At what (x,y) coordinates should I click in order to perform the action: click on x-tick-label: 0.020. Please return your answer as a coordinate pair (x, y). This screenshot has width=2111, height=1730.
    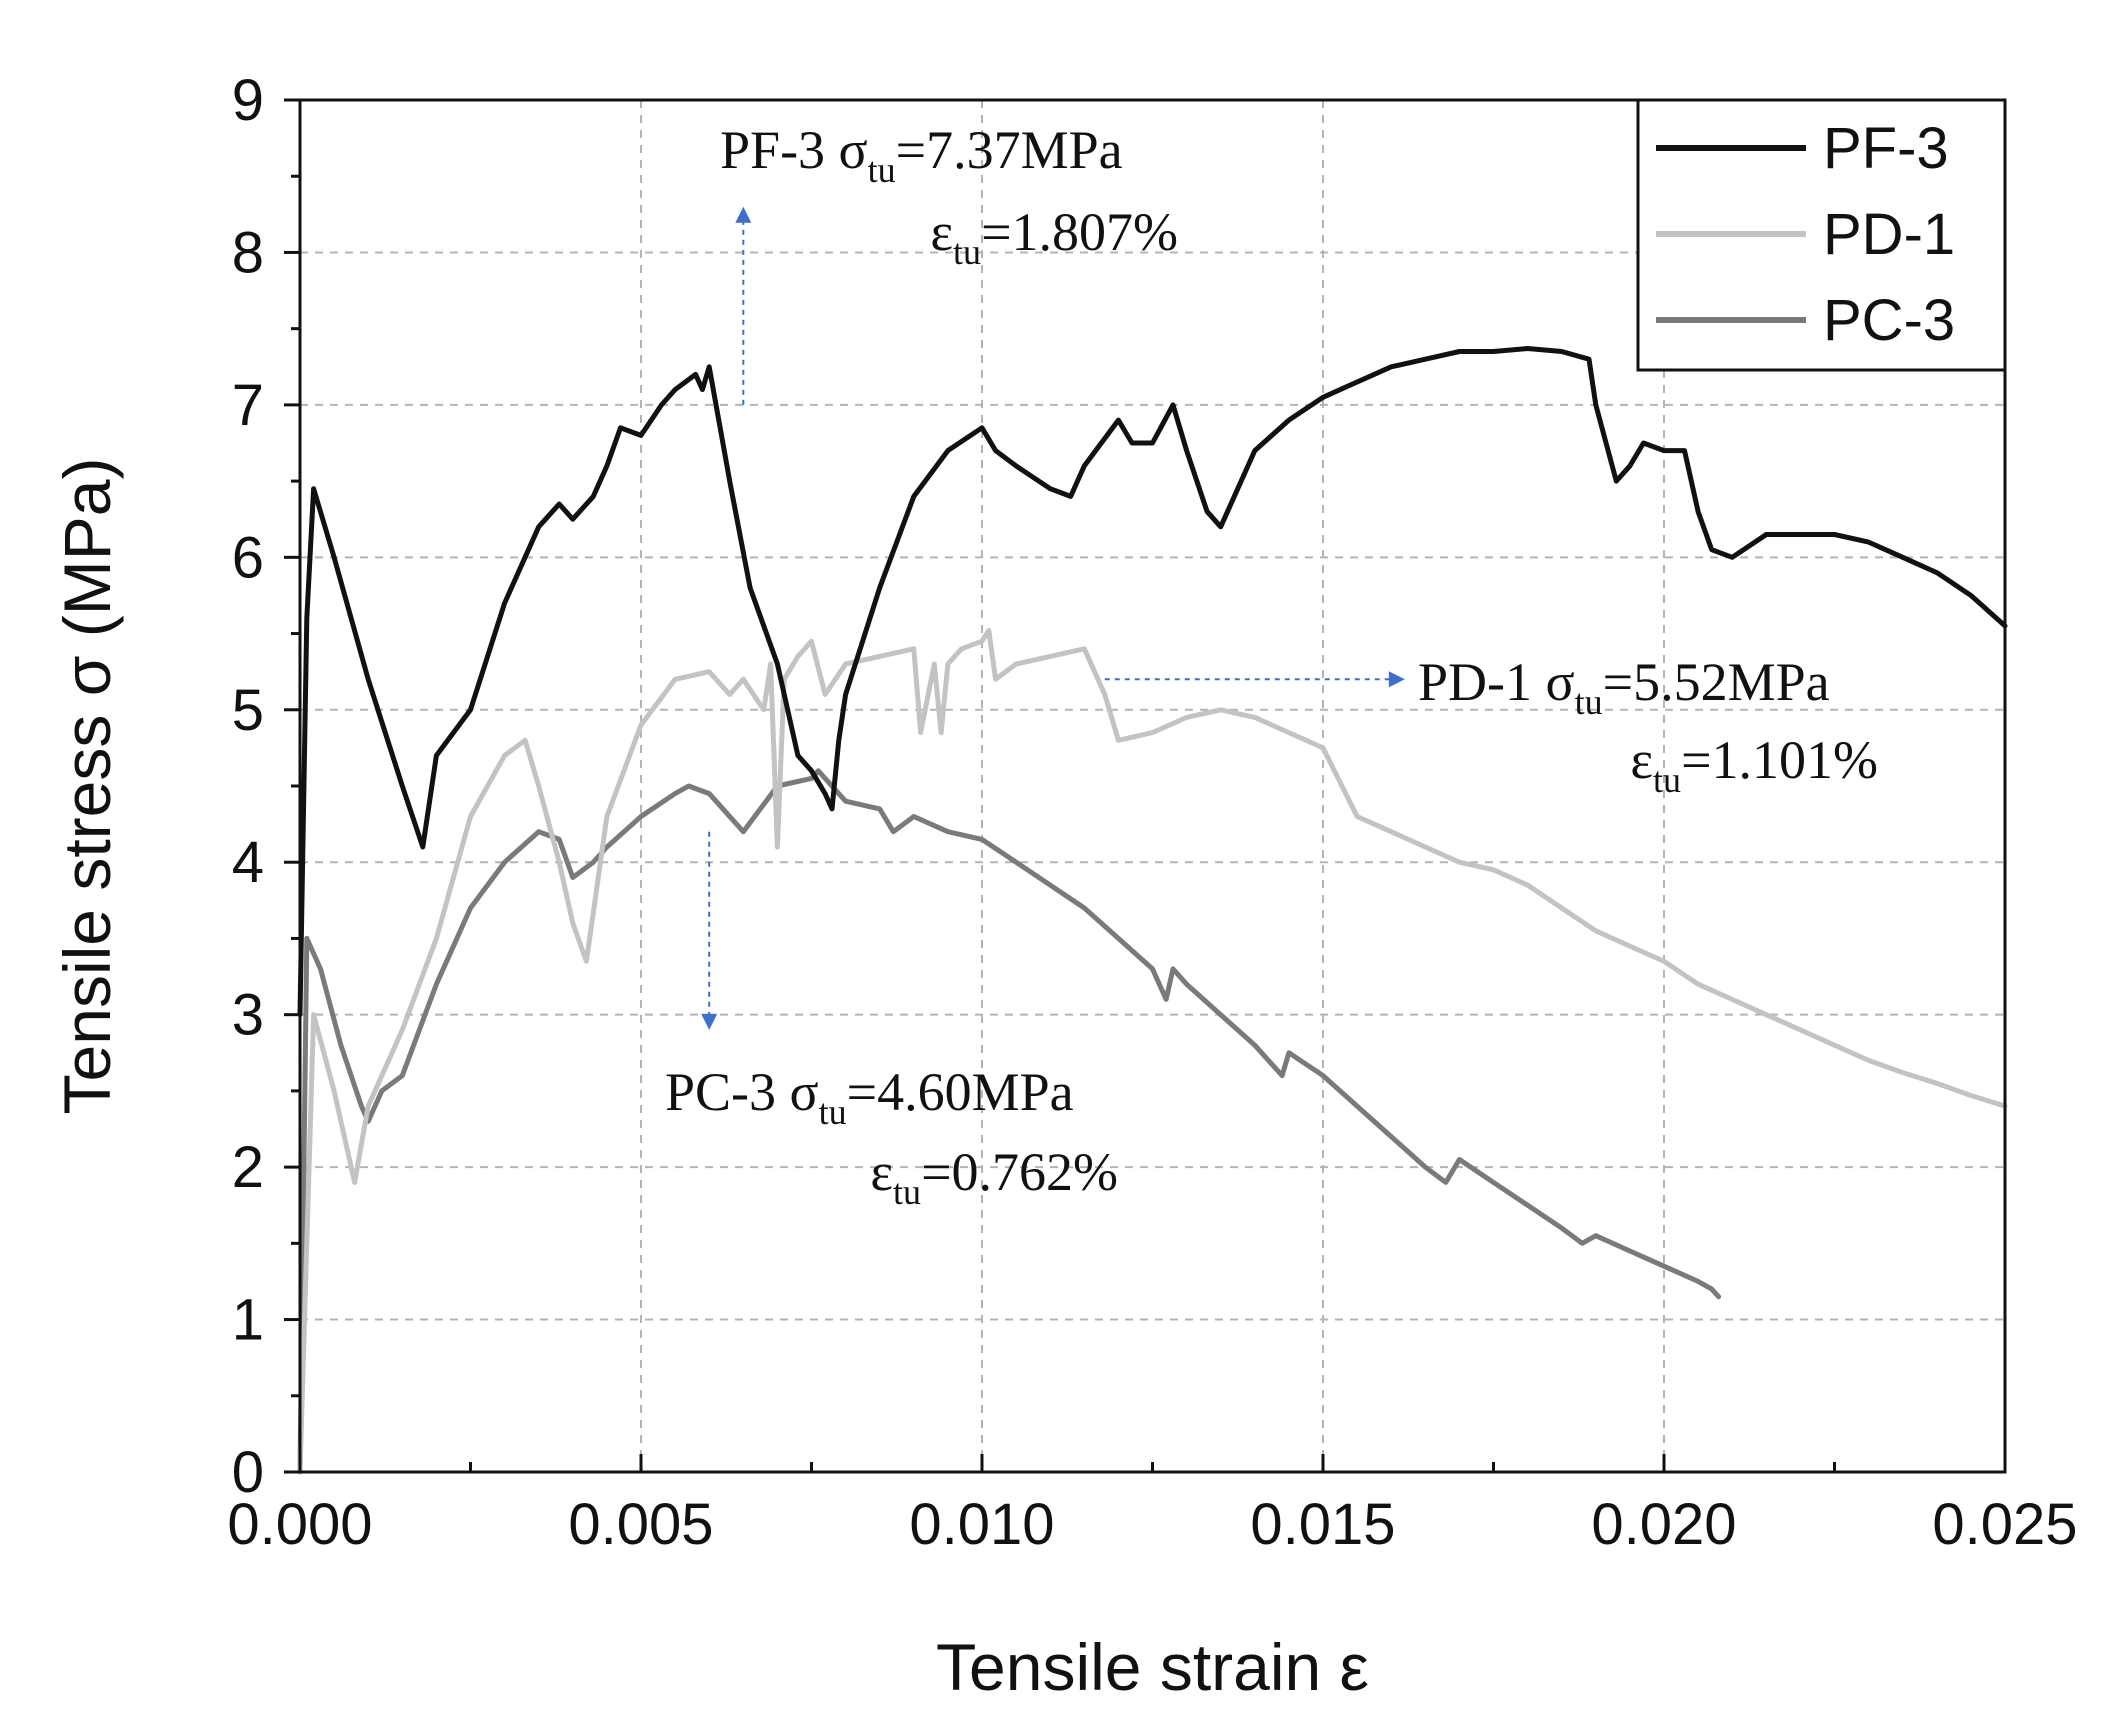
    Looking at the image, I should click on (1663, 1524).